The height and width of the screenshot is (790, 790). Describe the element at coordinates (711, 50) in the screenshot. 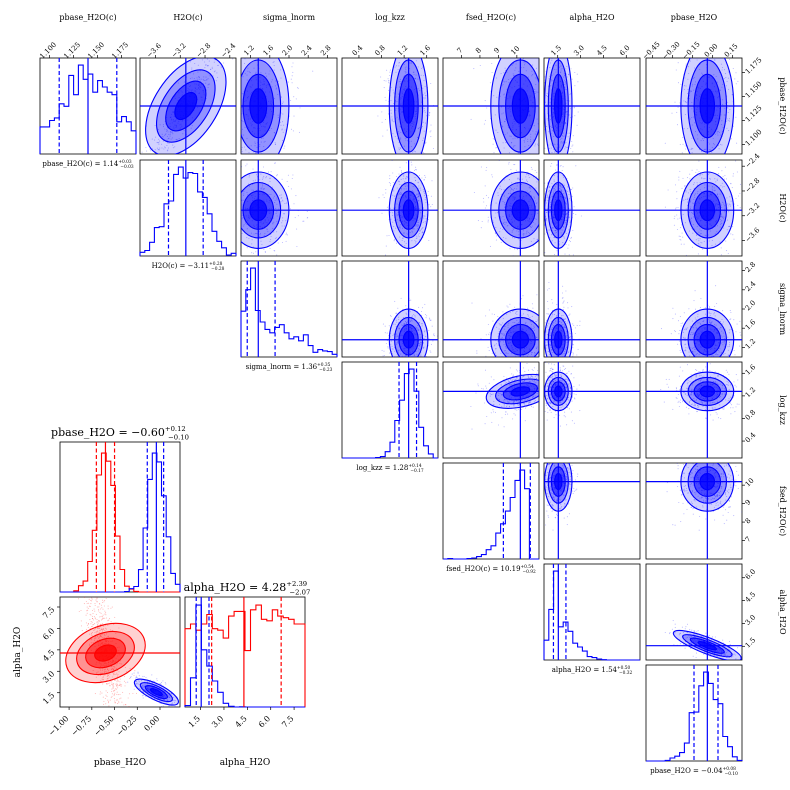

I see `x-tick-label: 0.00` at that location.